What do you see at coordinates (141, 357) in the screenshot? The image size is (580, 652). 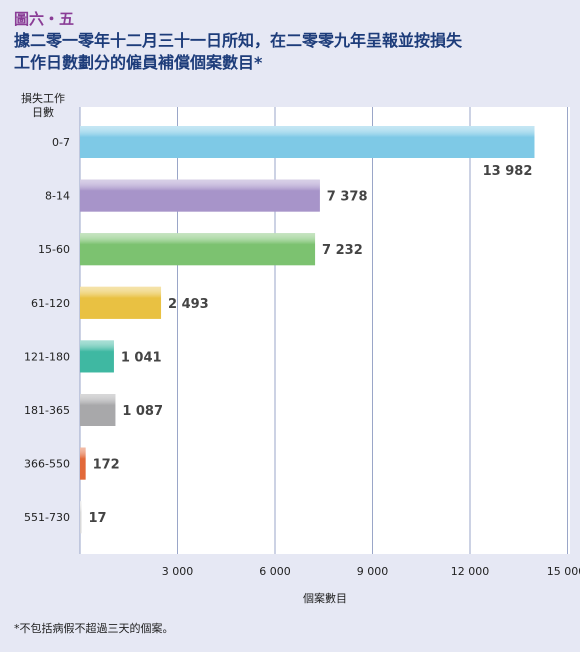 I see `value-label: 1 041` at bounding box center [141, 357].